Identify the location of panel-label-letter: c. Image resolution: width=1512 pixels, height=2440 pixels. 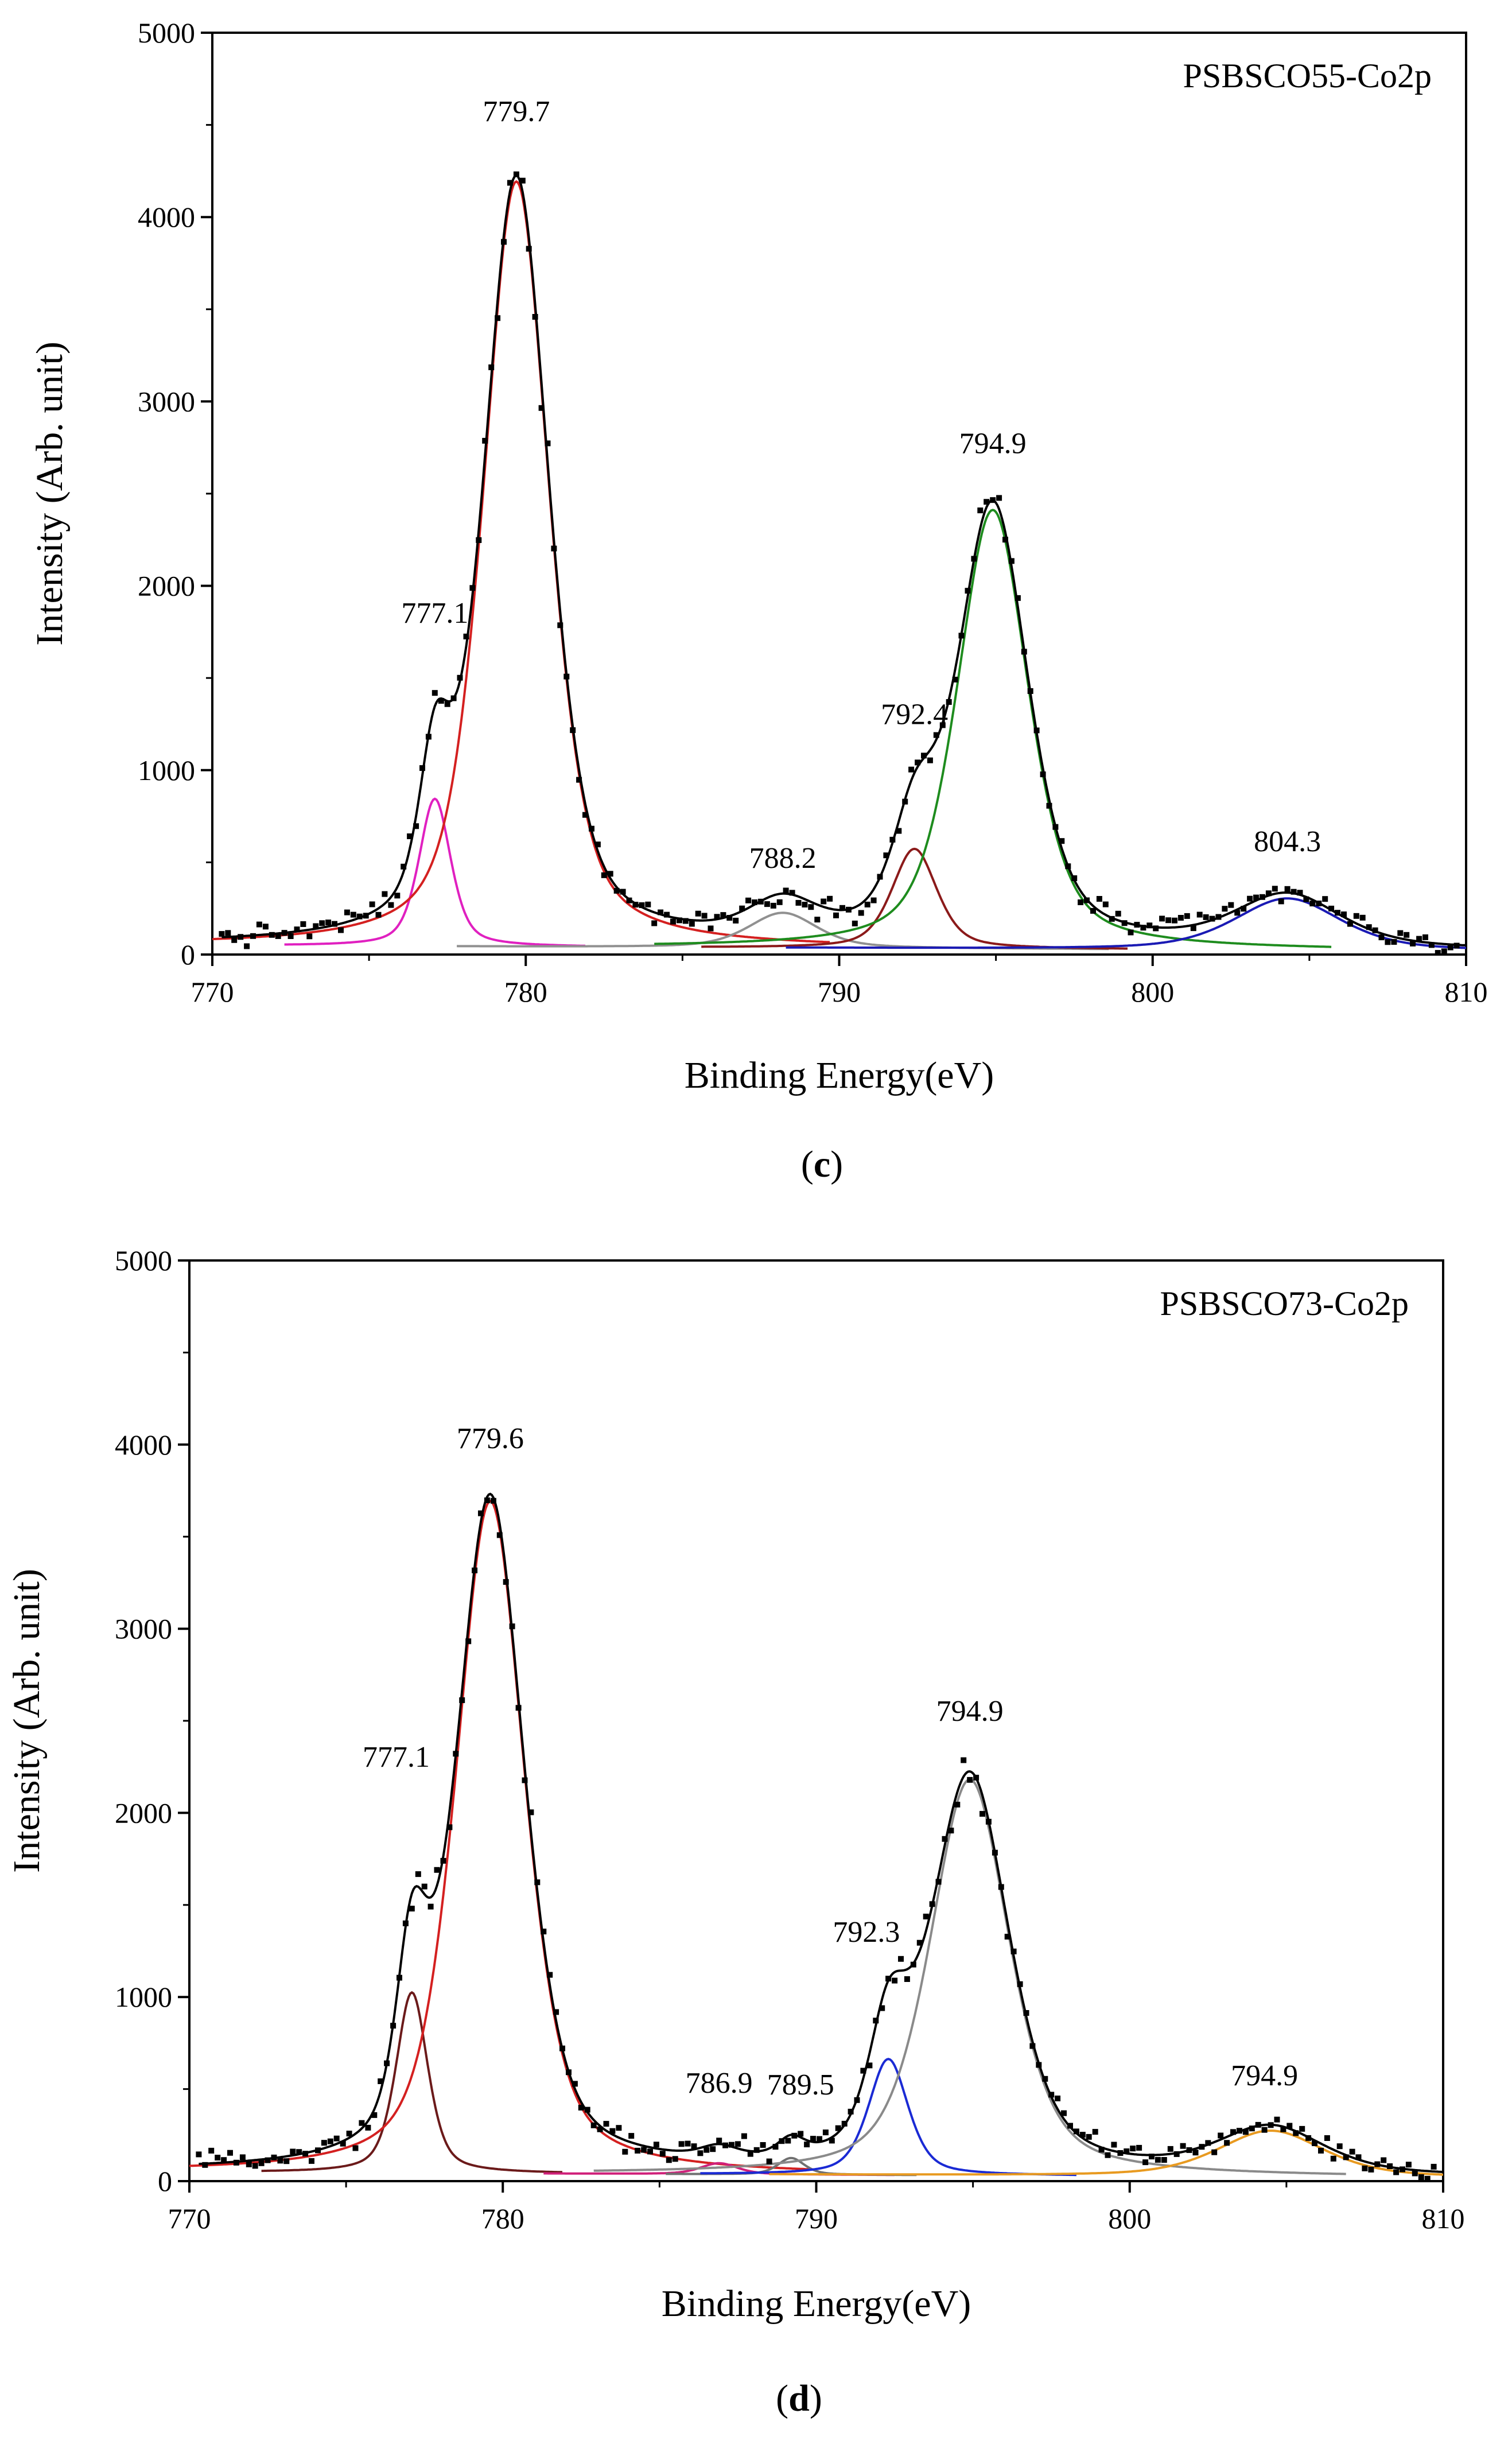
(822, 1164).